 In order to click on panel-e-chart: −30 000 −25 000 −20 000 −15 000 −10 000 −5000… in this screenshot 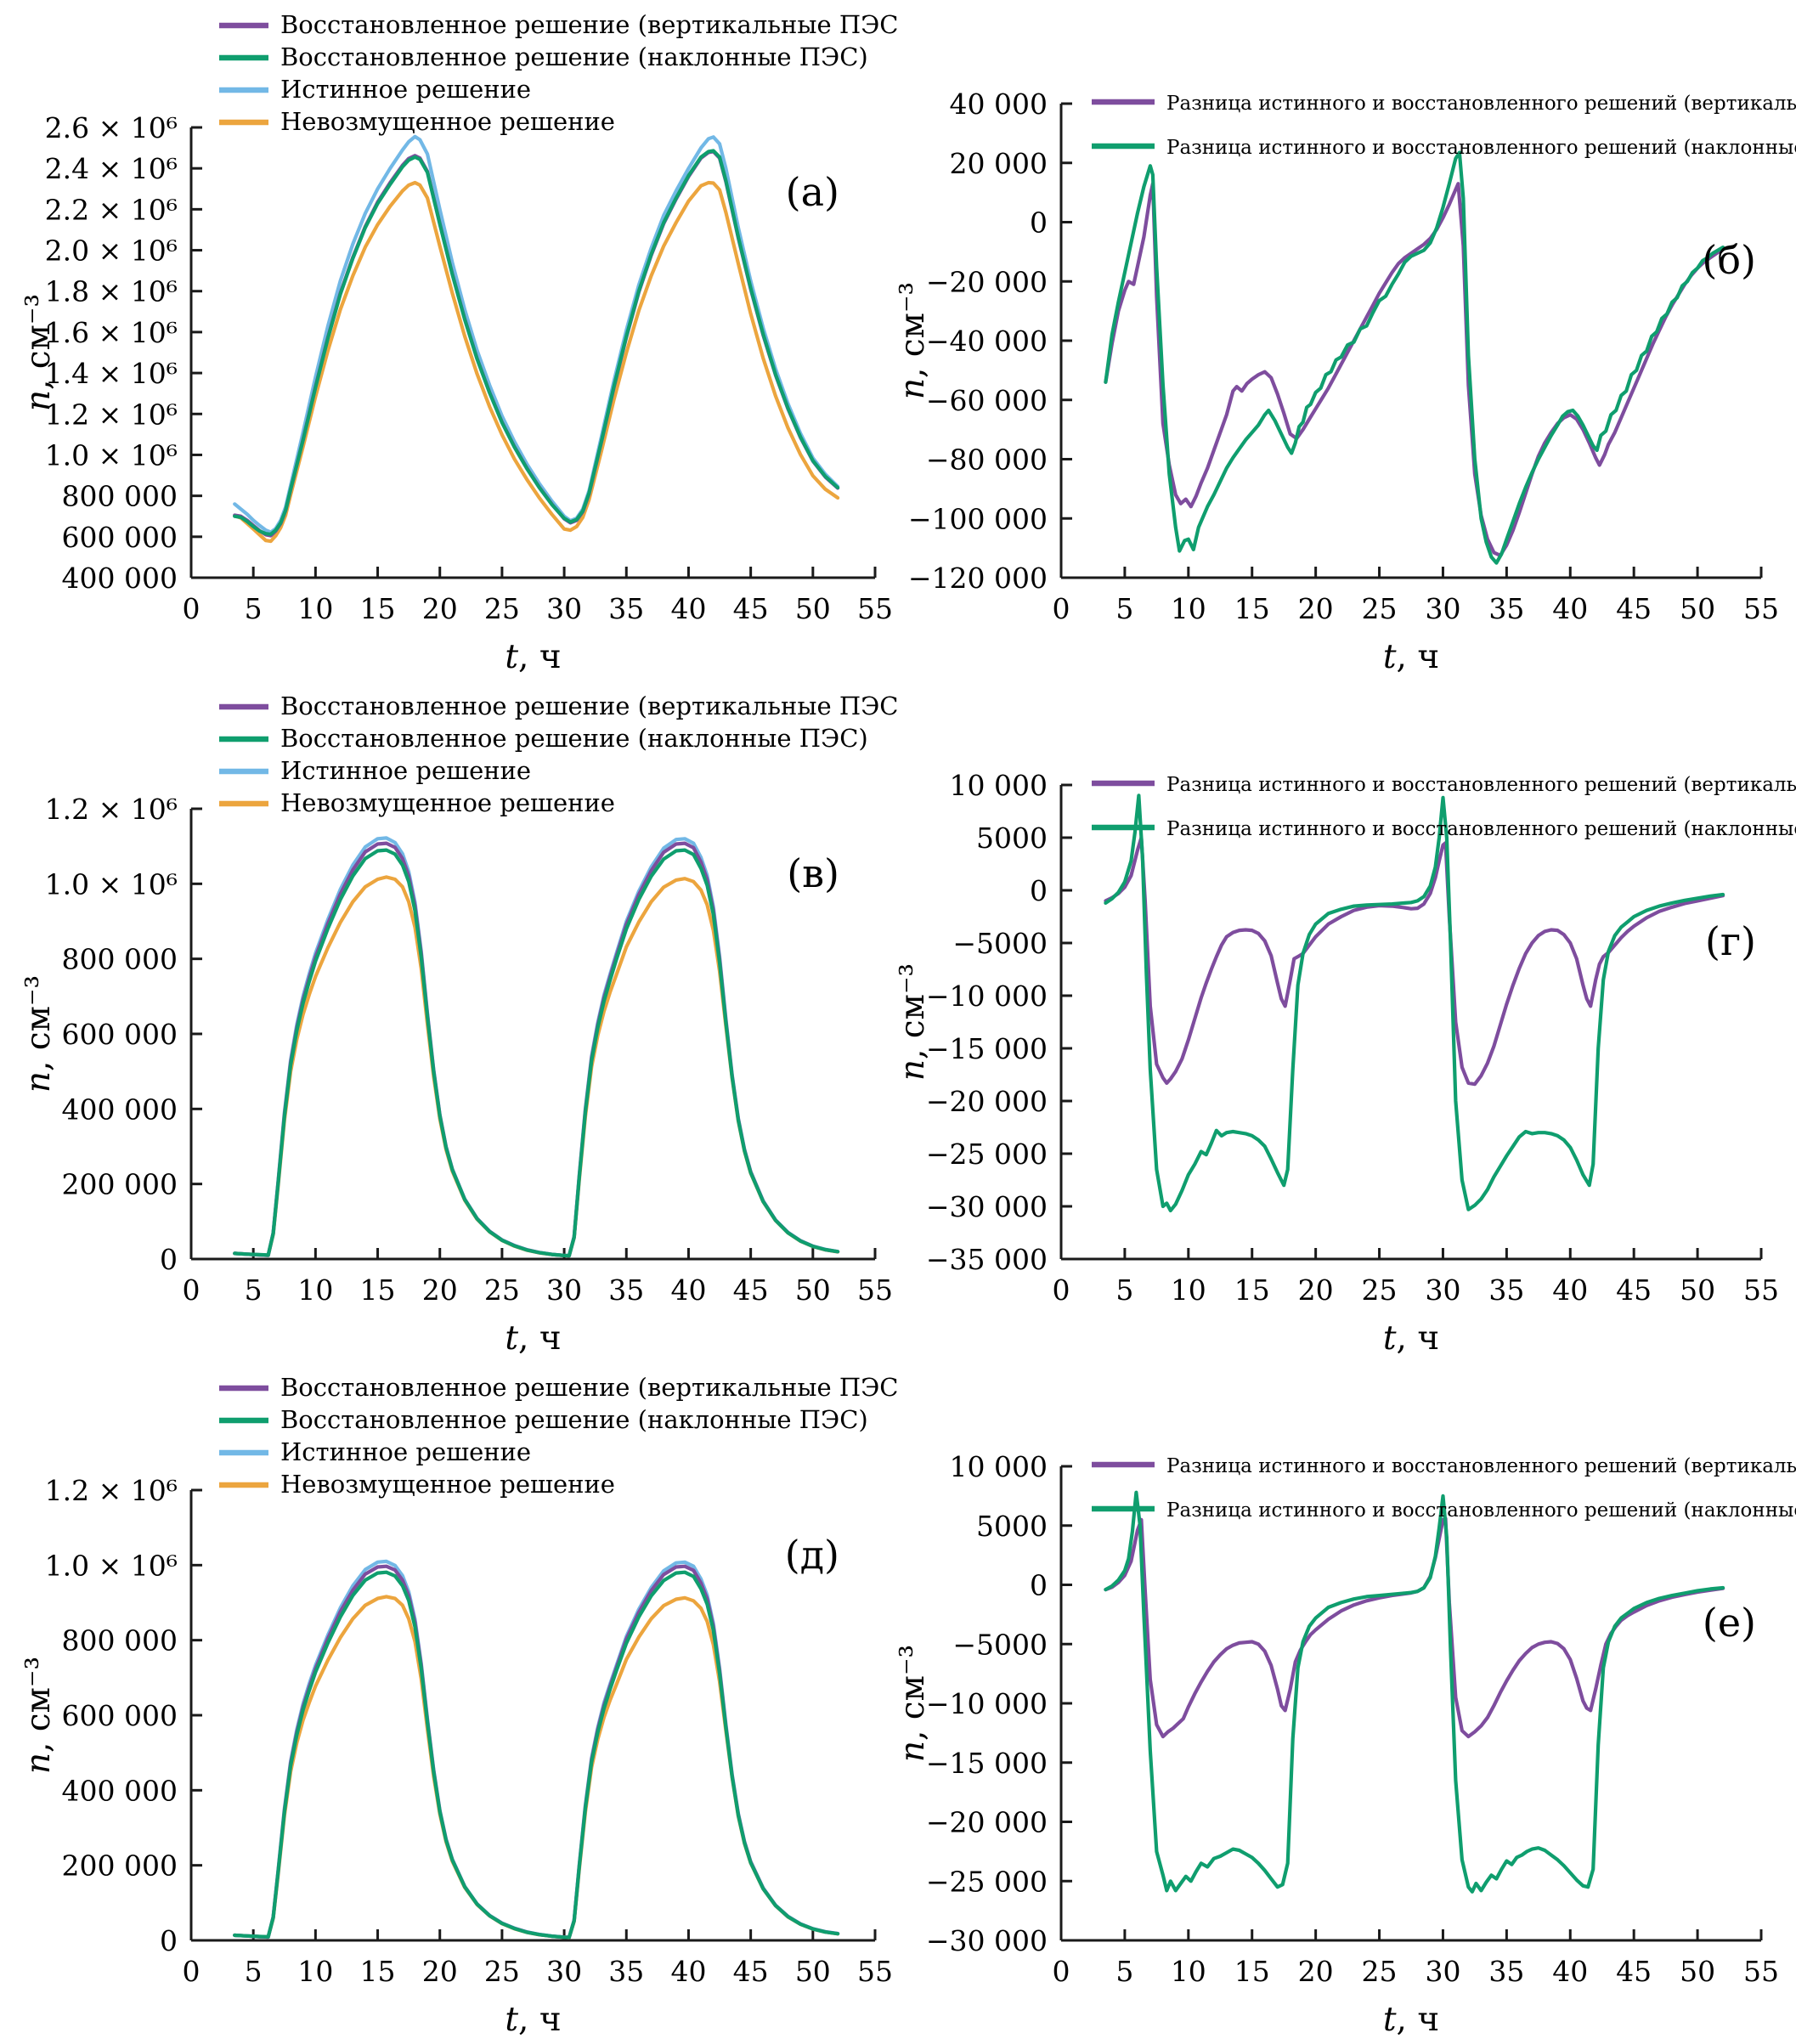, I will do `click(1347, 1744)`.